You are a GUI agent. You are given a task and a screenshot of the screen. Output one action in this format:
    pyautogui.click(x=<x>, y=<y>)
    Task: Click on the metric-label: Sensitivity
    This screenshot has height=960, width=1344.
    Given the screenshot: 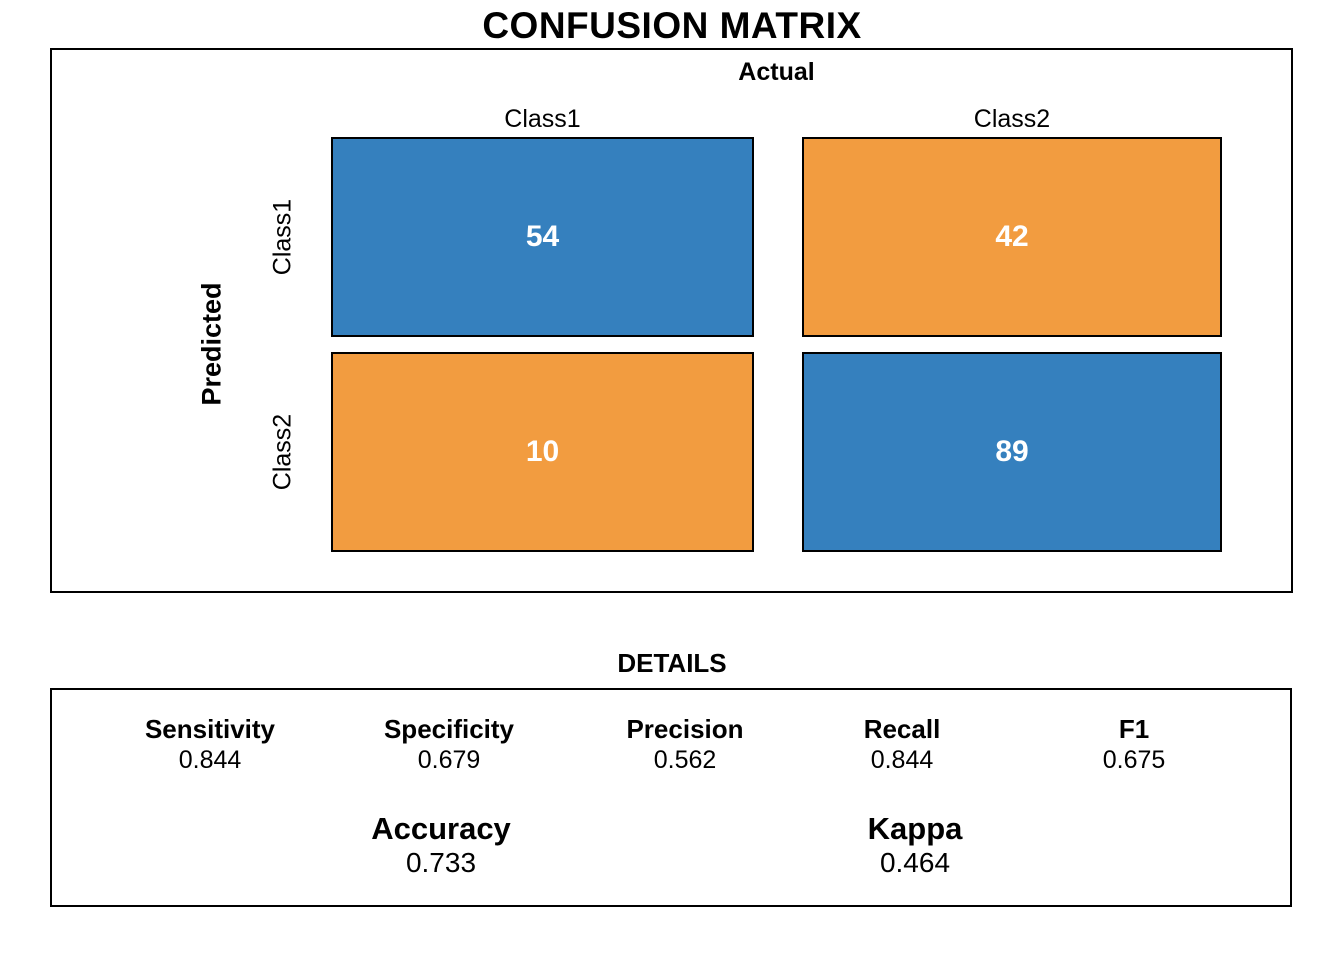 What is the action you would take?
    pyautogui.click(x=210, y=729)
    